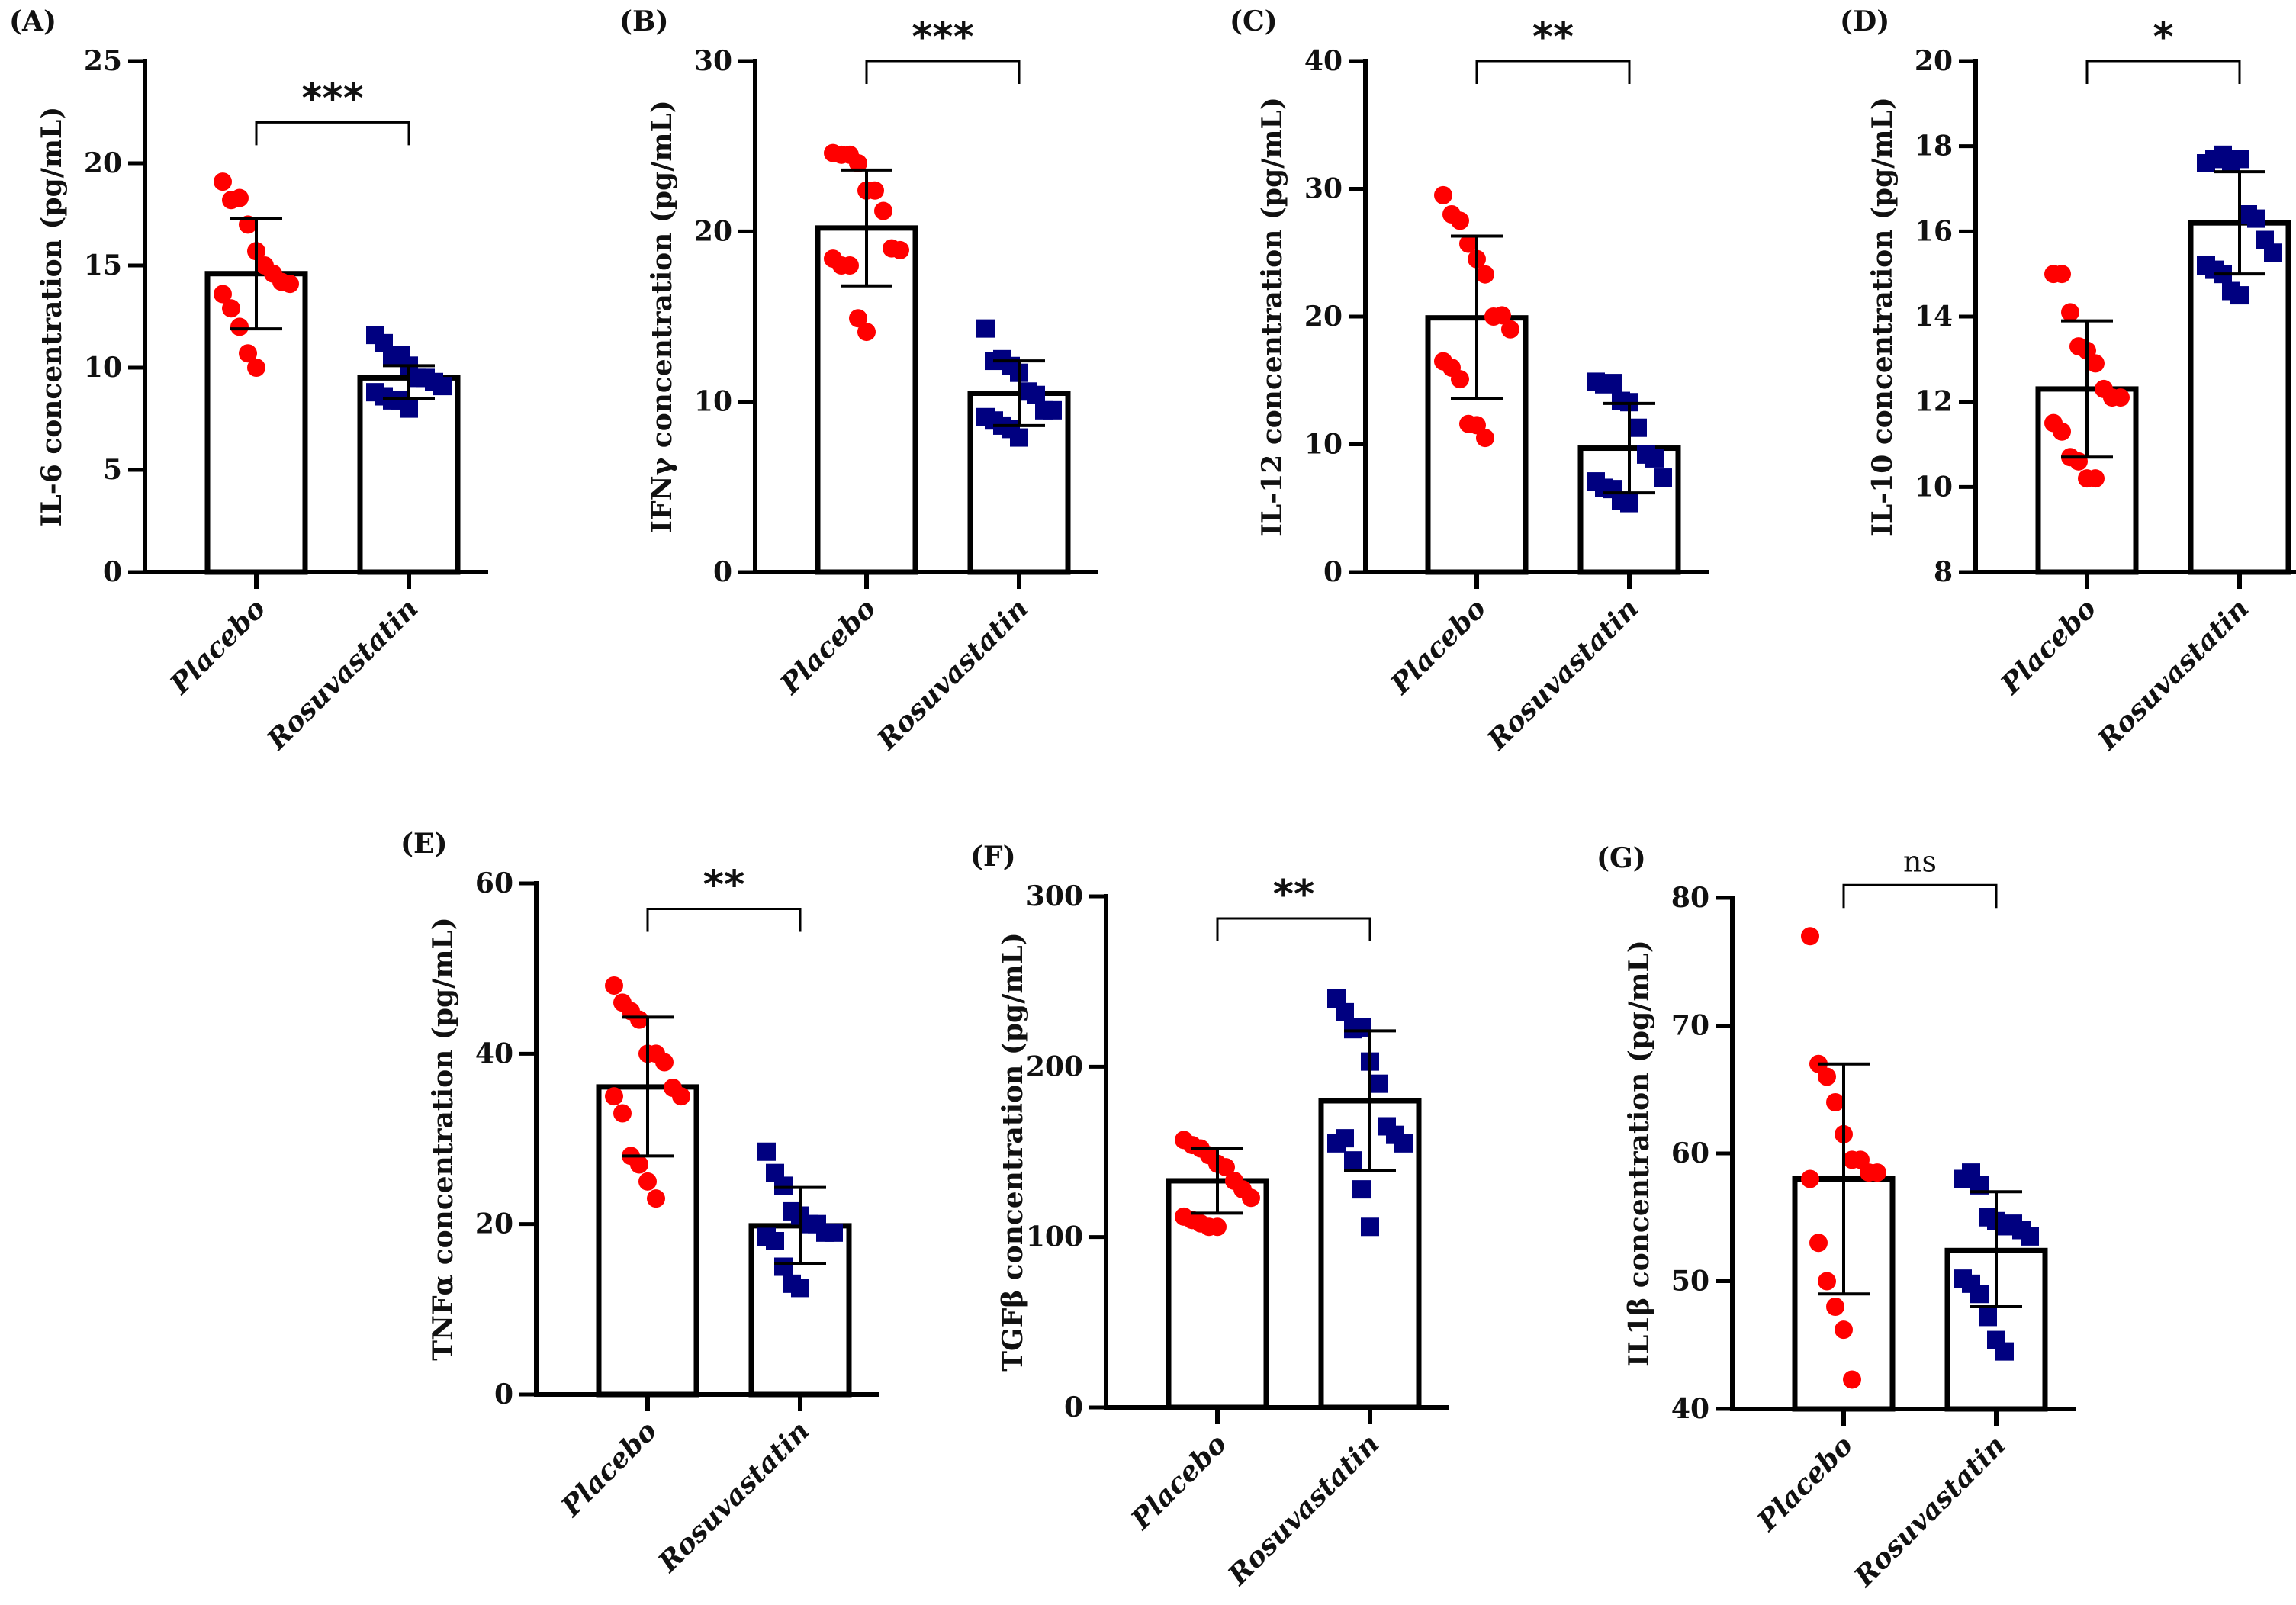  What do you see at coordinates (713, 61) in the screenshot?
I see `y-tick-label: 30` at bounding box center [713, 61].